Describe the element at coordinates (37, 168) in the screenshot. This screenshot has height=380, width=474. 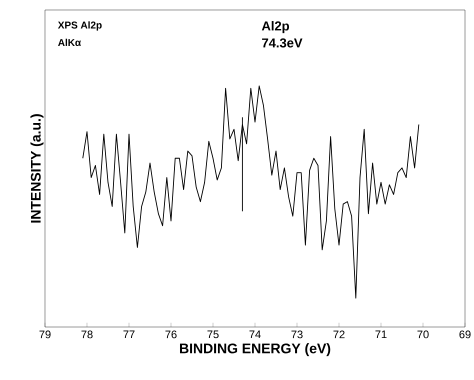
I see `y-axis-title: INTENSITY (a.u.)` at that location.